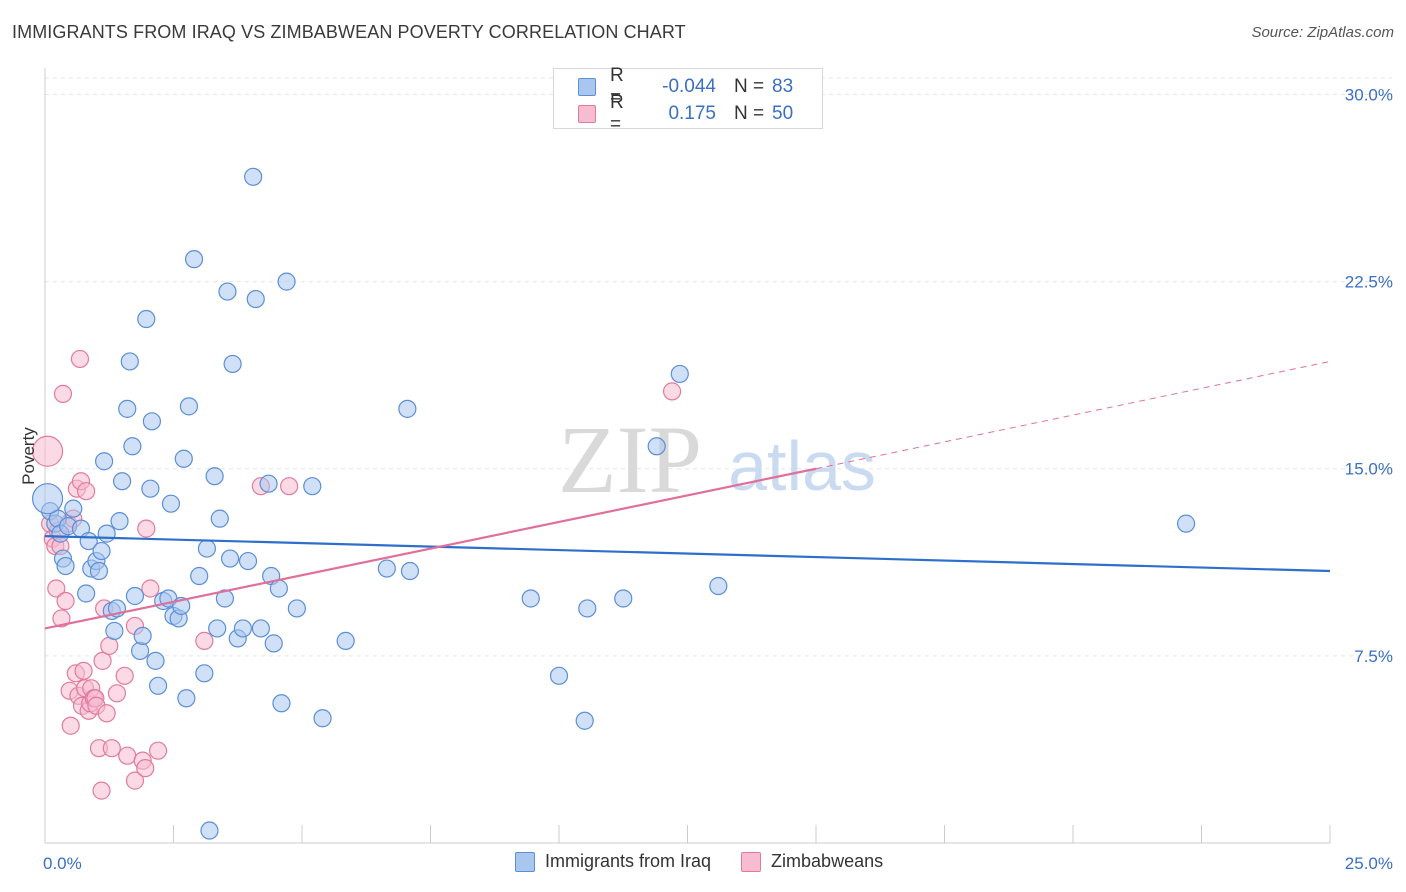 This screenshot has width=1406, height=892. I want to click on series-legend-iraq: Immigrants from Iraq, so click(613, 861).